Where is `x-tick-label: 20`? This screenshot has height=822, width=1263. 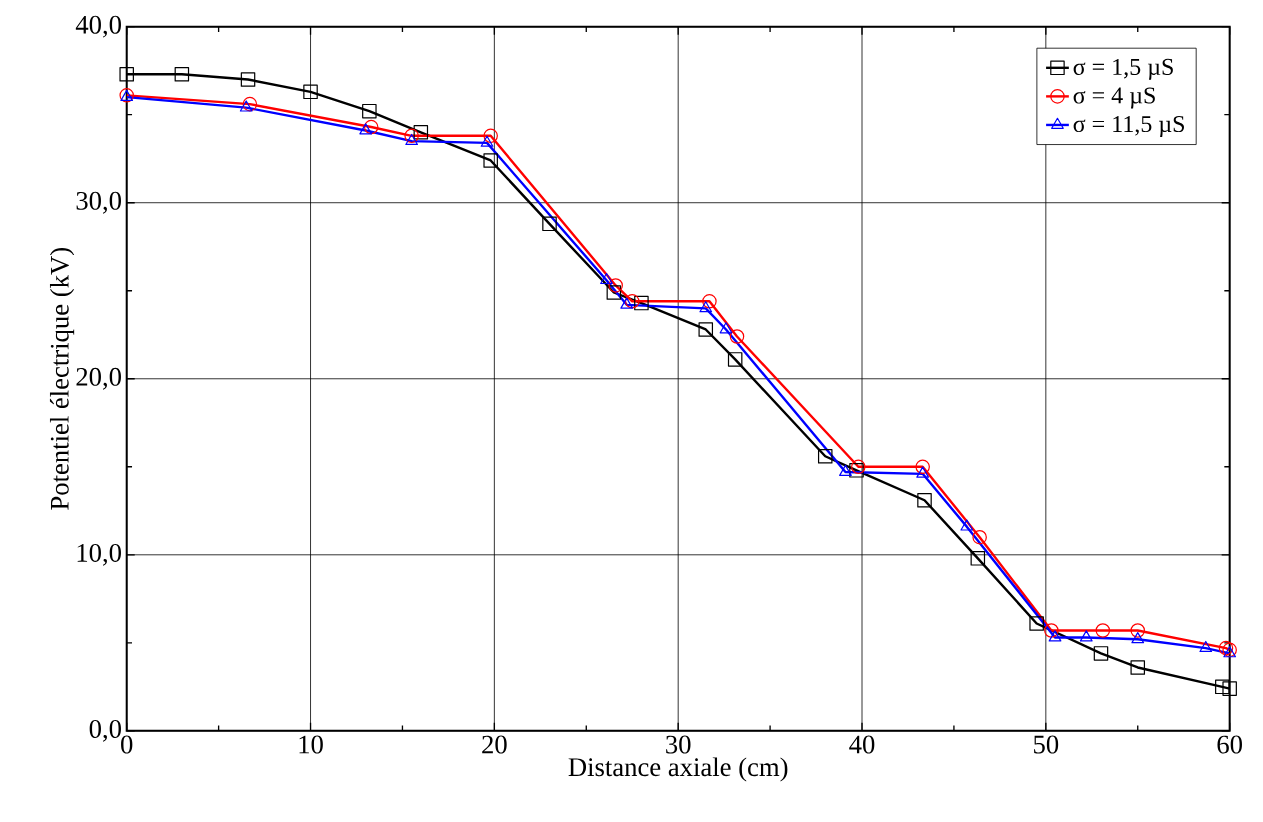 x-tick-label: 20 is located at coordinates (494, 744).